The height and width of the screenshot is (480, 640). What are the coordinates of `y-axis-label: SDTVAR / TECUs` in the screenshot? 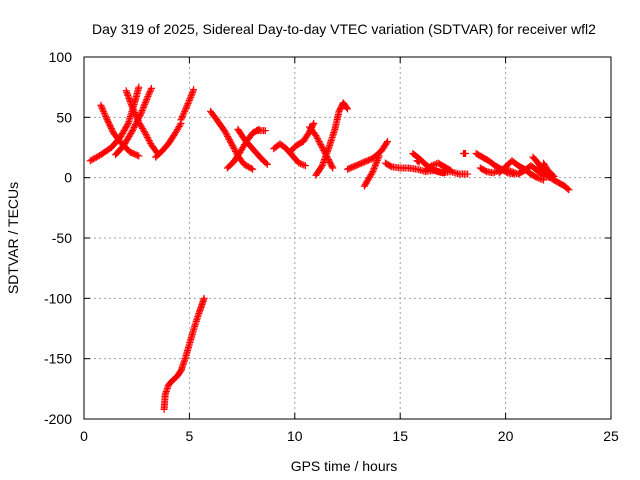 It's located at (13, 238).